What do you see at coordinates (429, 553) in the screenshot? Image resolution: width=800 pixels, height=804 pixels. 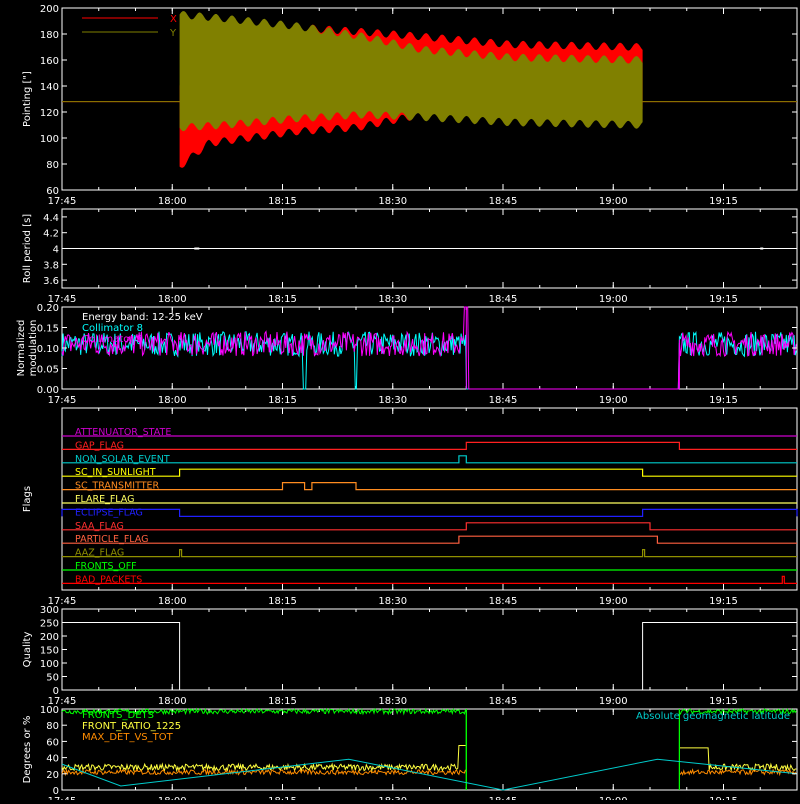 I see `flag-aaz-flag: AAZ_FLAG` at bounding box center [429, 553].